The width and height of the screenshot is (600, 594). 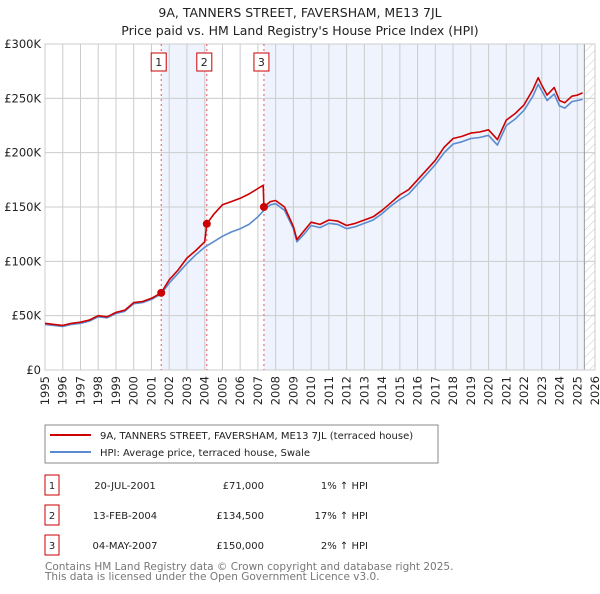 What do you see at coordinates (240, 516) in the screenshot?
I see `sale-price: £134,500` at bounding box center [240, 516].